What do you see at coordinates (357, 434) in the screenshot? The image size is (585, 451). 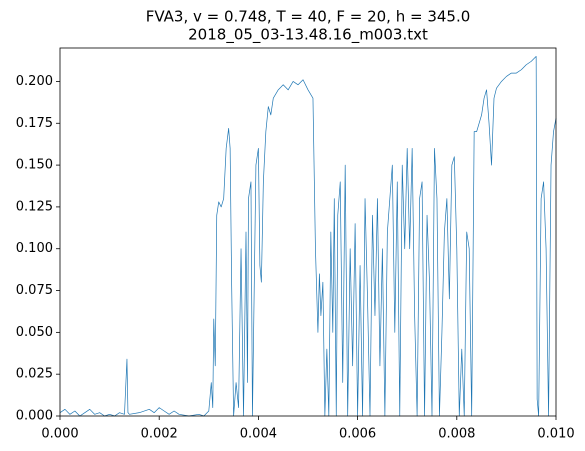 I see `x-tick-label: 0.006` at bounding box center [357, 434].